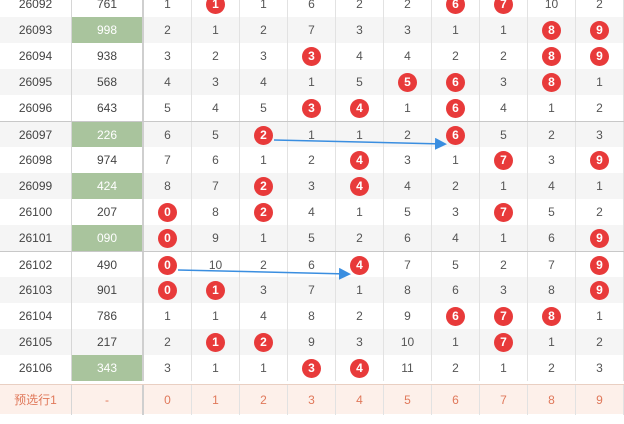  I want to click on preselect-digit-5: 5, so click(408, 400).